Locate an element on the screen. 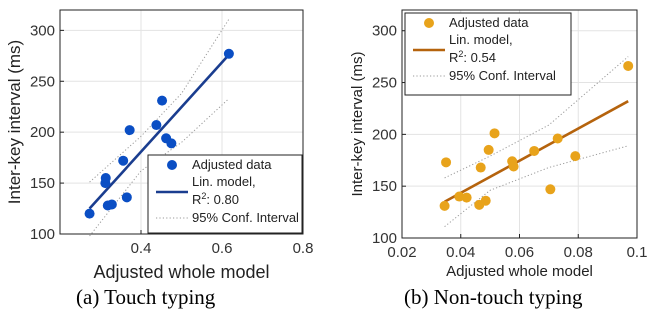 The image size is (655, 323). legend-label-r2: R2: 0.80 is located at coordinates (215, 199).